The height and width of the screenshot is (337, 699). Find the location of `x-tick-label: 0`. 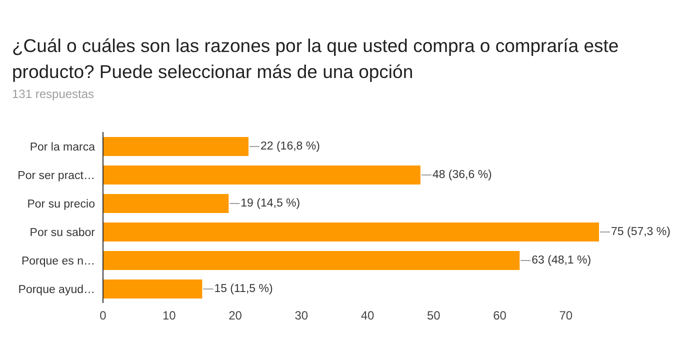

x-tick-label: 0 is located at coordinates (103, 315).